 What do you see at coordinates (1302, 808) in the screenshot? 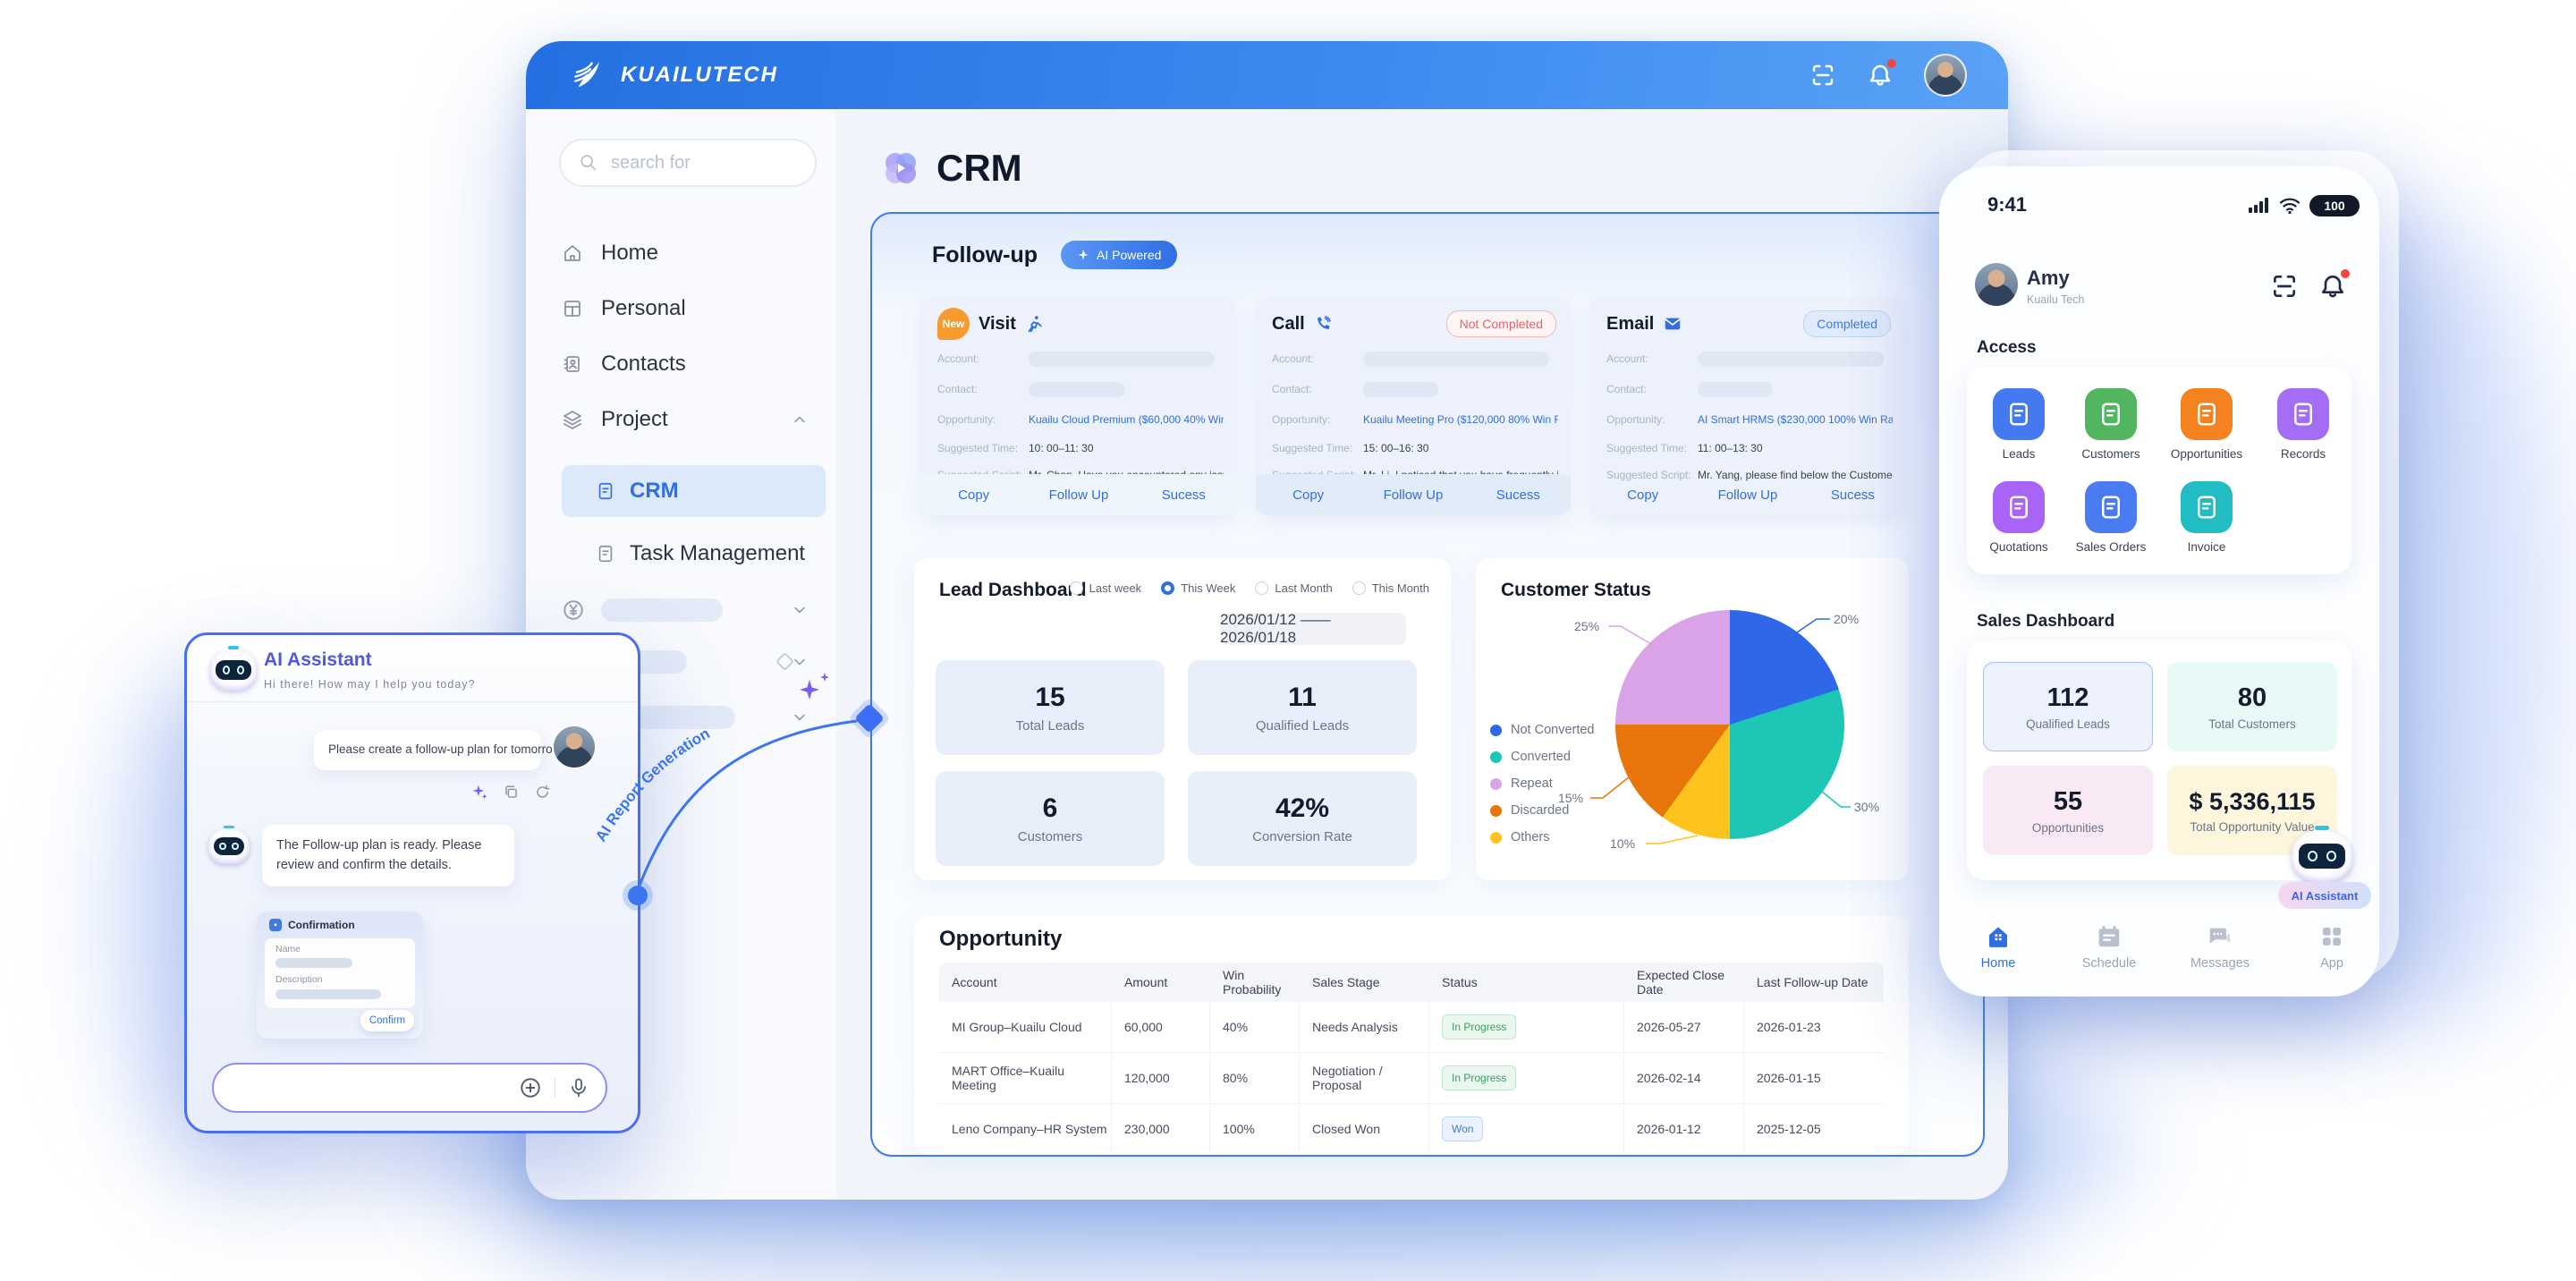
I see `stat-value: 42%` at bounding box center [1302, 808].